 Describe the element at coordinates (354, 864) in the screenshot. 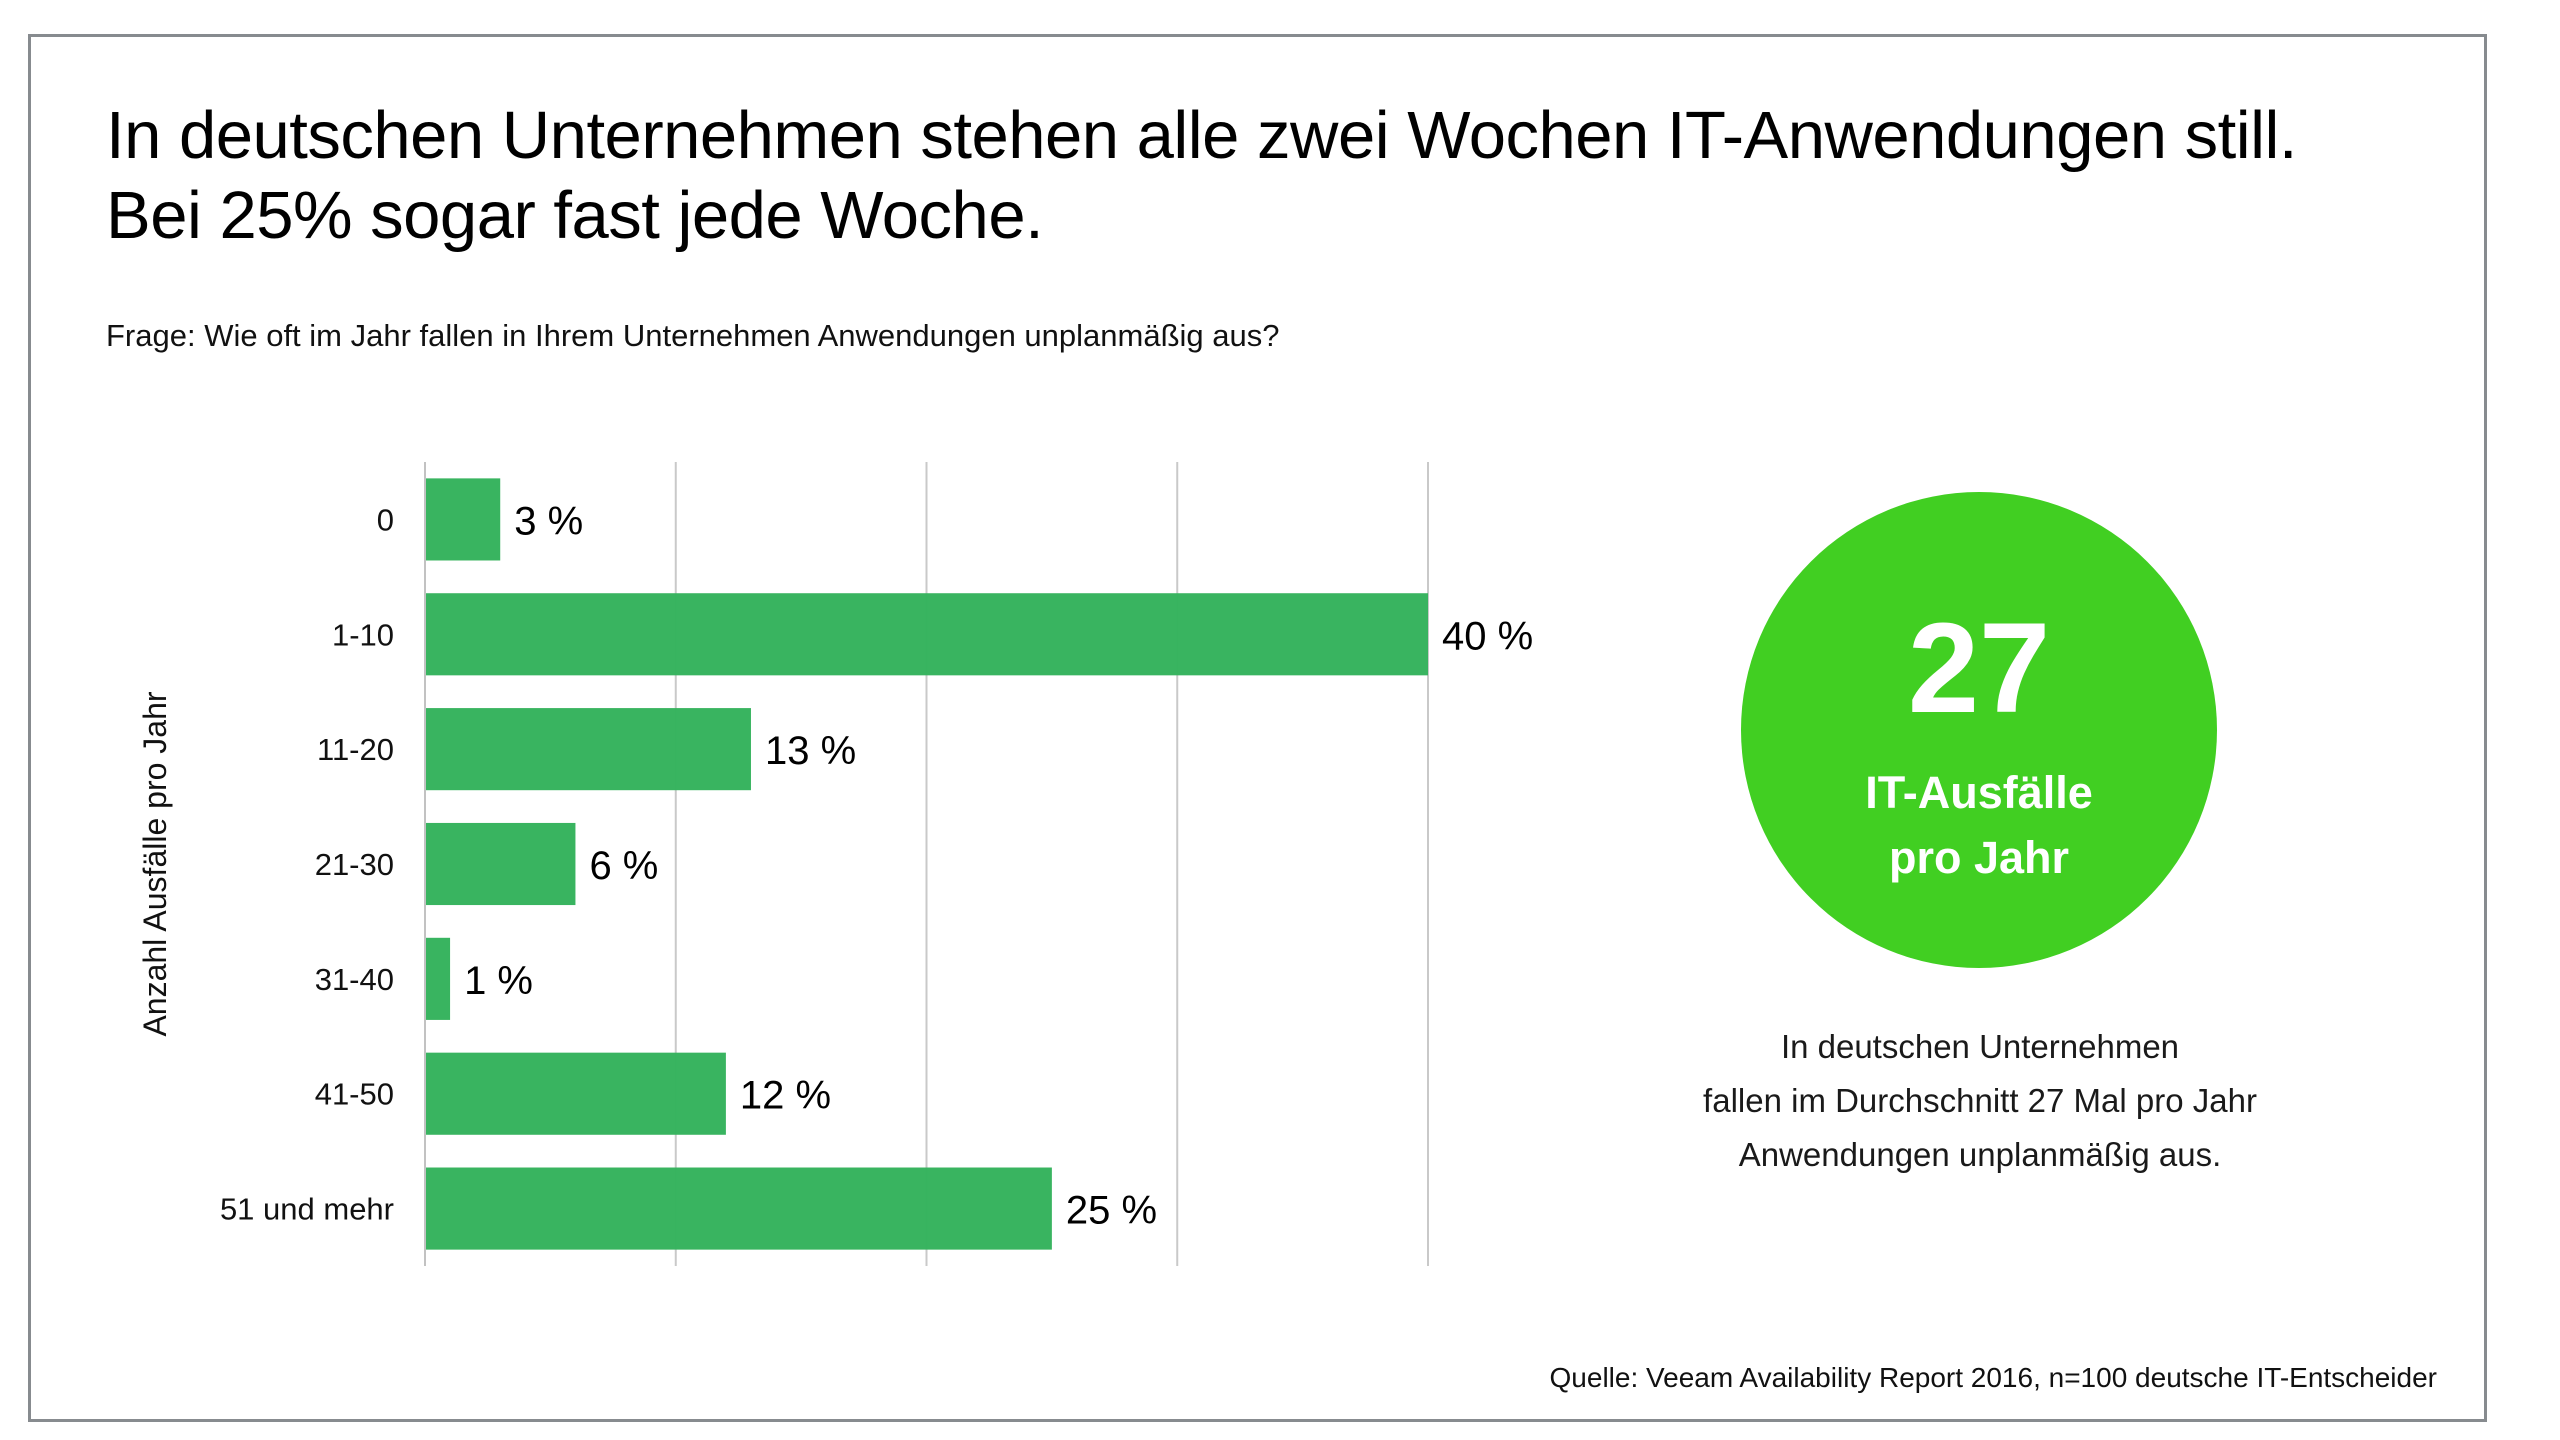

I see `category-label: 21-30` at that location.